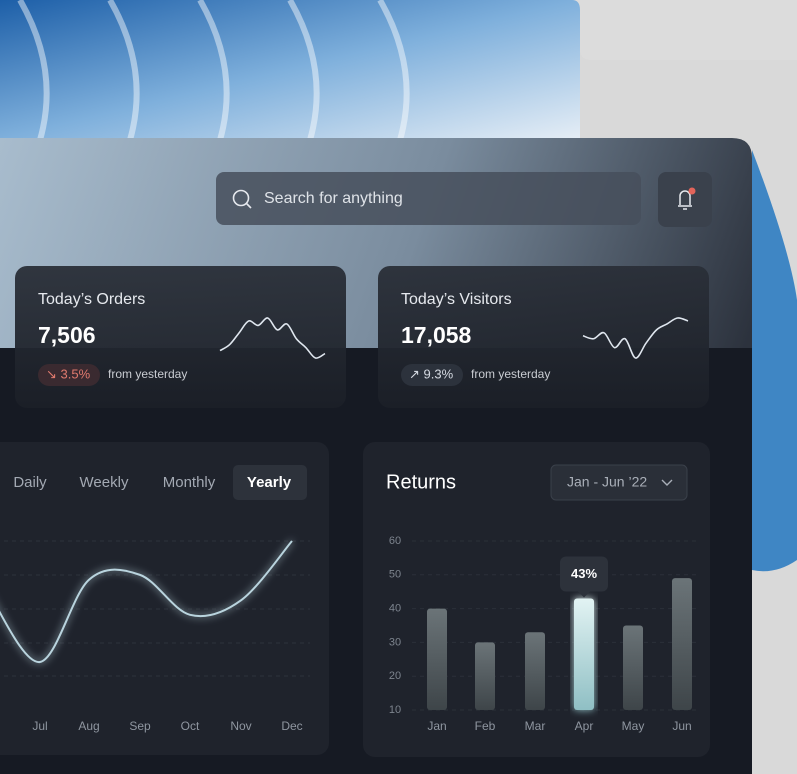 The height and width of the screenshot is (774, 797). What do you see at coordinates (30, 482) in the screenshot?
I see `period-tab: Daily` at bounding box center [30, 482].